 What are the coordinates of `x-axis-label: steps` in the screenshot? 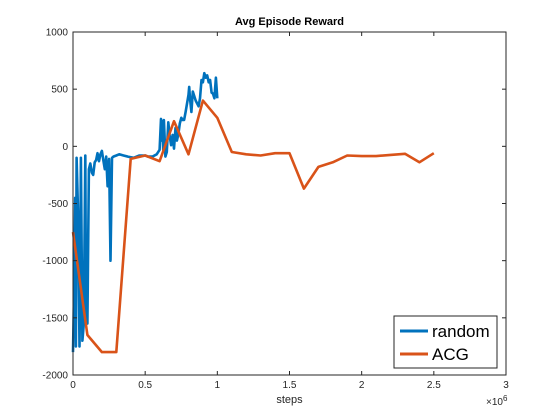 It's located at (289, 400).